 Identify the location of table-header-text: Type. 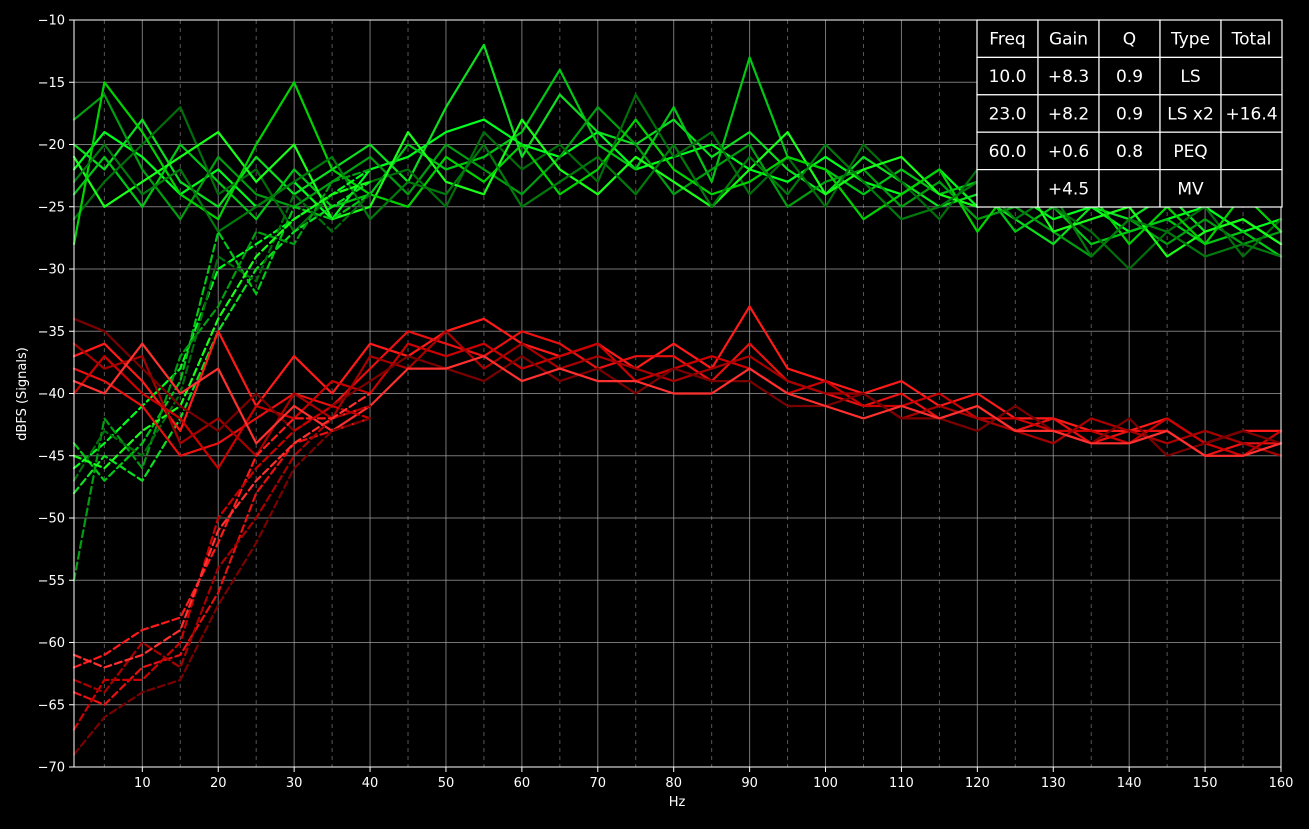
(1190, 40).